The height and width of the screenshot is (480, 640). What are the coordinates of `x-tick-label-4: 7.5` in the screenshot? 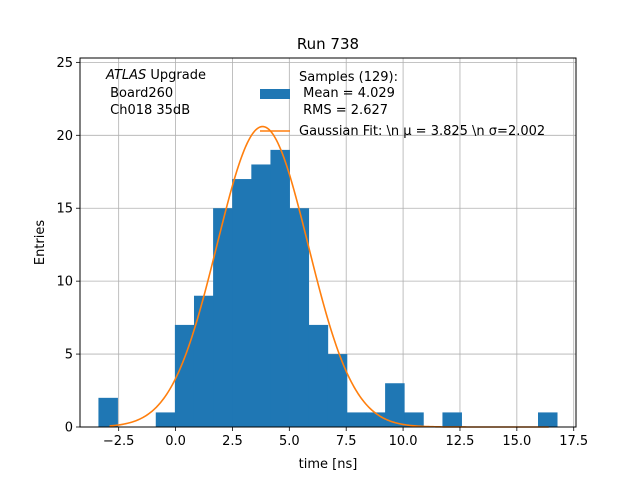 It's located at (346, 441).